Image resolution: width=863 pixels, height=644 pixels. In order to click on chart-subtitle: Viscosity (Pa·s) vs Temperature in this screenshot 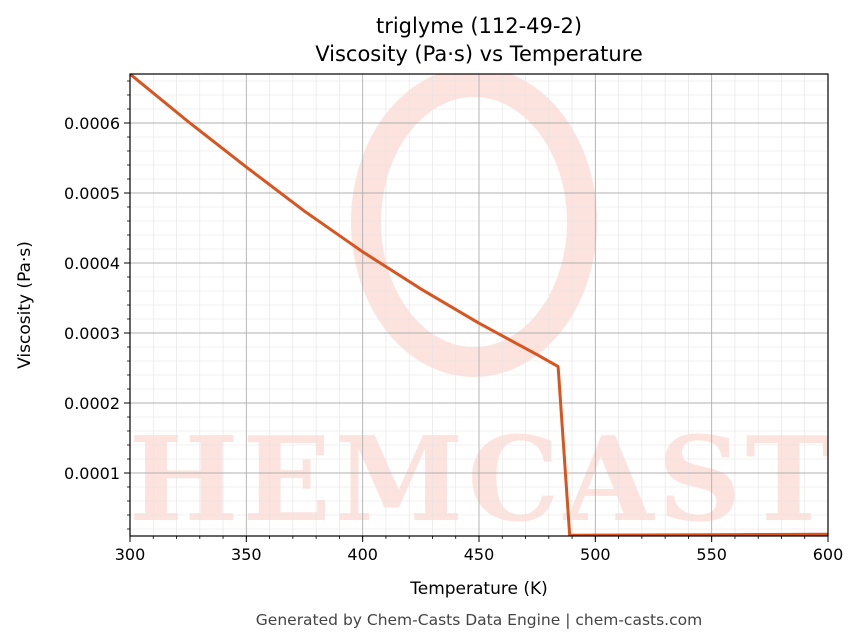, I will do `click(479, 54)`.